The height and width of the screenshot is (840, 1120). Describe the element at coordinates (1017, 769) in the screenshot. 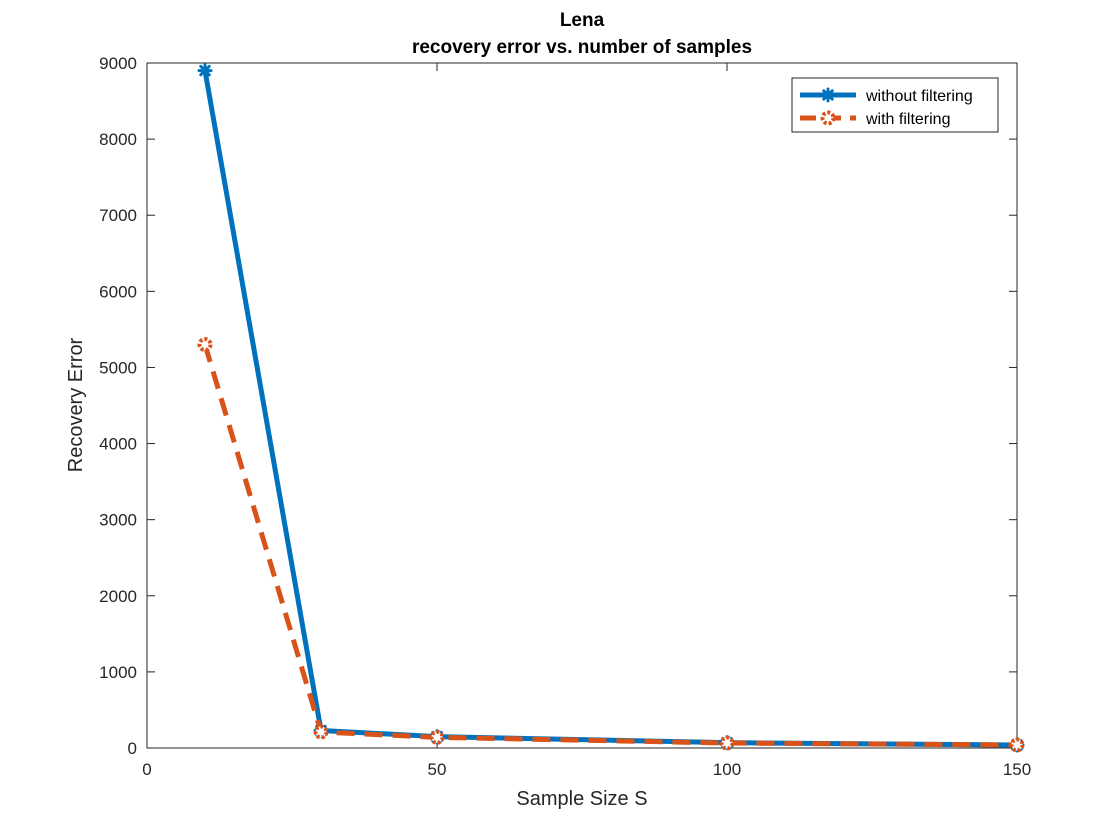

I see `x-tick-label: 150` at that location.